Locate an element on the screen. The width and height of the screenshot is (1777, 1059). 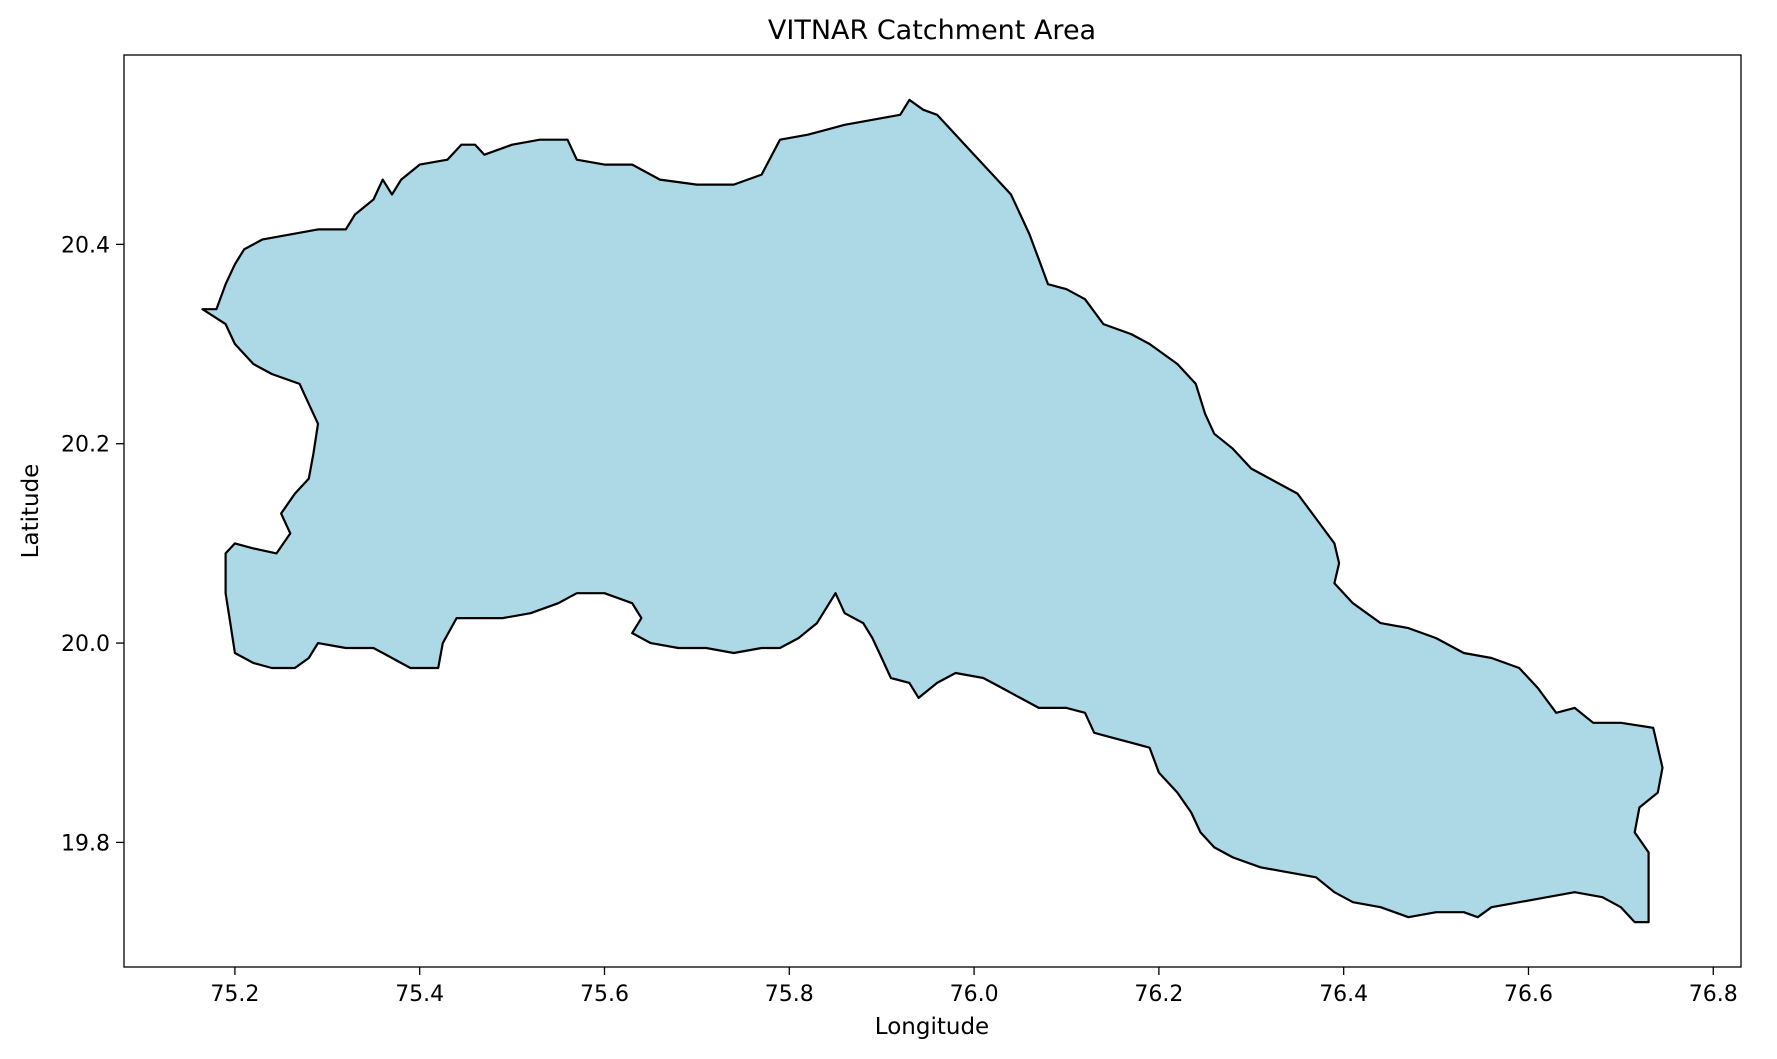
x-tick-label: 76.8 is located at coordinates (1713, 994).